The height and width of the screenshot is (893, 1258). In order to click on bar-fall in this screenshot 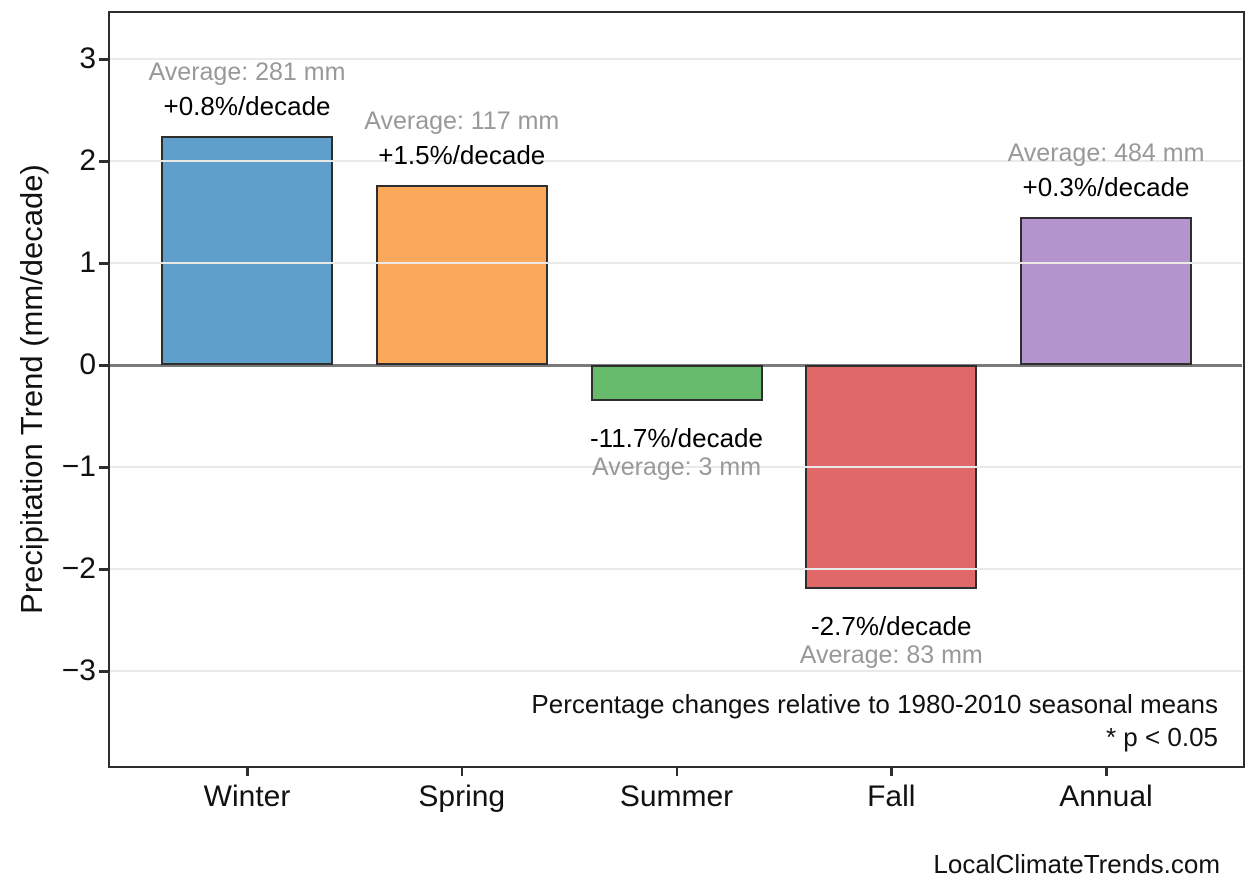, I will do `click(891, 477)`.